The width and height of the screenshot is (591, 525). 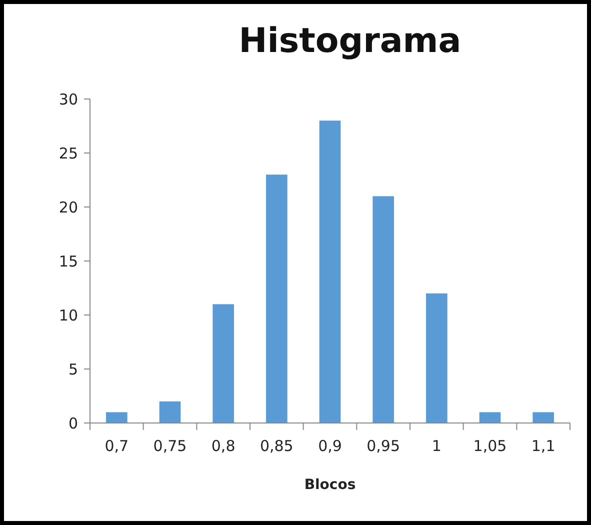 I want to click on x-tick-label: 0,9, so click(x=330, y=446).